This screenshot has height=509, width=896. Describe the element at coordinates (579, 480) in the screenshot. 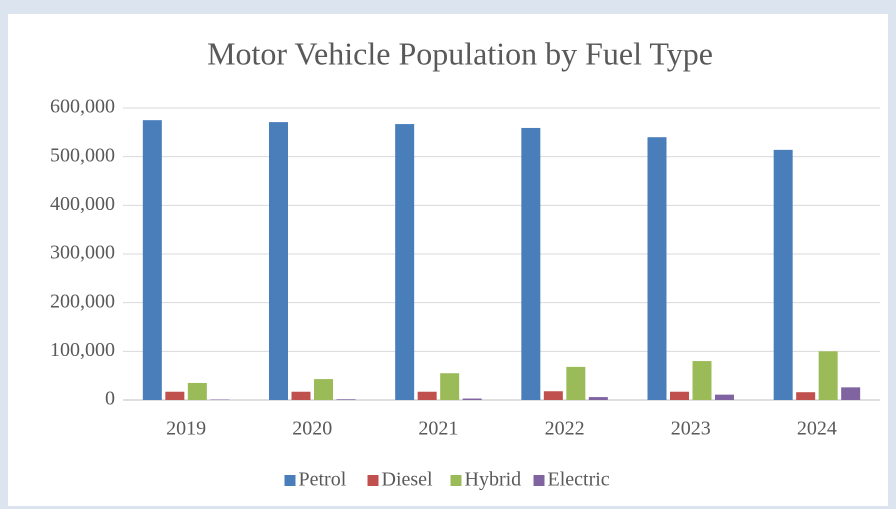

I see `legend-label: Electric` at that location.